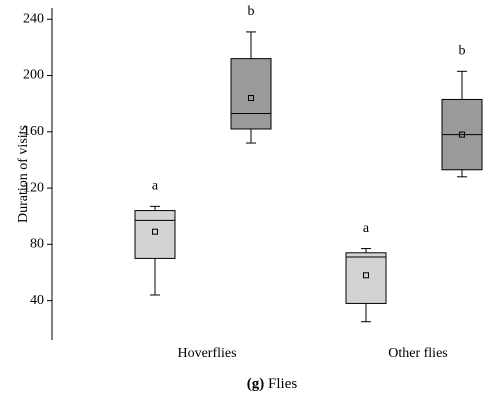 The image size is (497, 401). Describe the element at coordinates (282, 384) in the screenshot. I see `caption-text: Flies` at that location.